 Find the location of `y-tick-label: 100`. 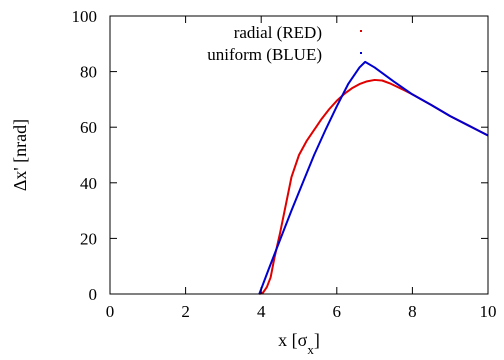

y-tick-label: 100 is located at coordinates (85, 16).